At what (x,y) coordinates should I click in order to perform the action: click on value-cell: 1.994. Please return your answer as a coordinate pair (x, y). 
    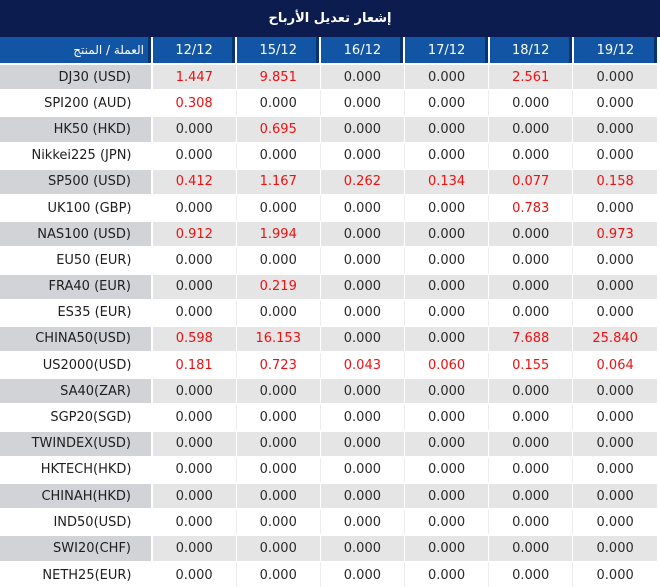
    Looking at the image, I should click on (278, 234).